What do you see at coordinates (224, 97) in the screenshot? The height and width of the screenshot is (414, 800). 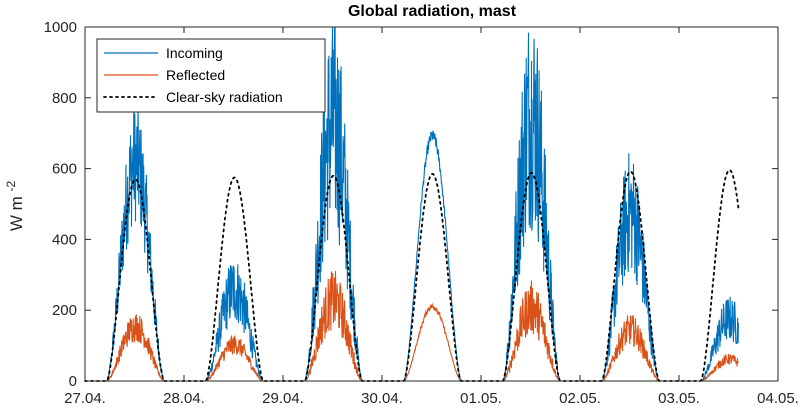 I see `legend-entry: Clear-sky radiation` at bounding box center [224, 97].